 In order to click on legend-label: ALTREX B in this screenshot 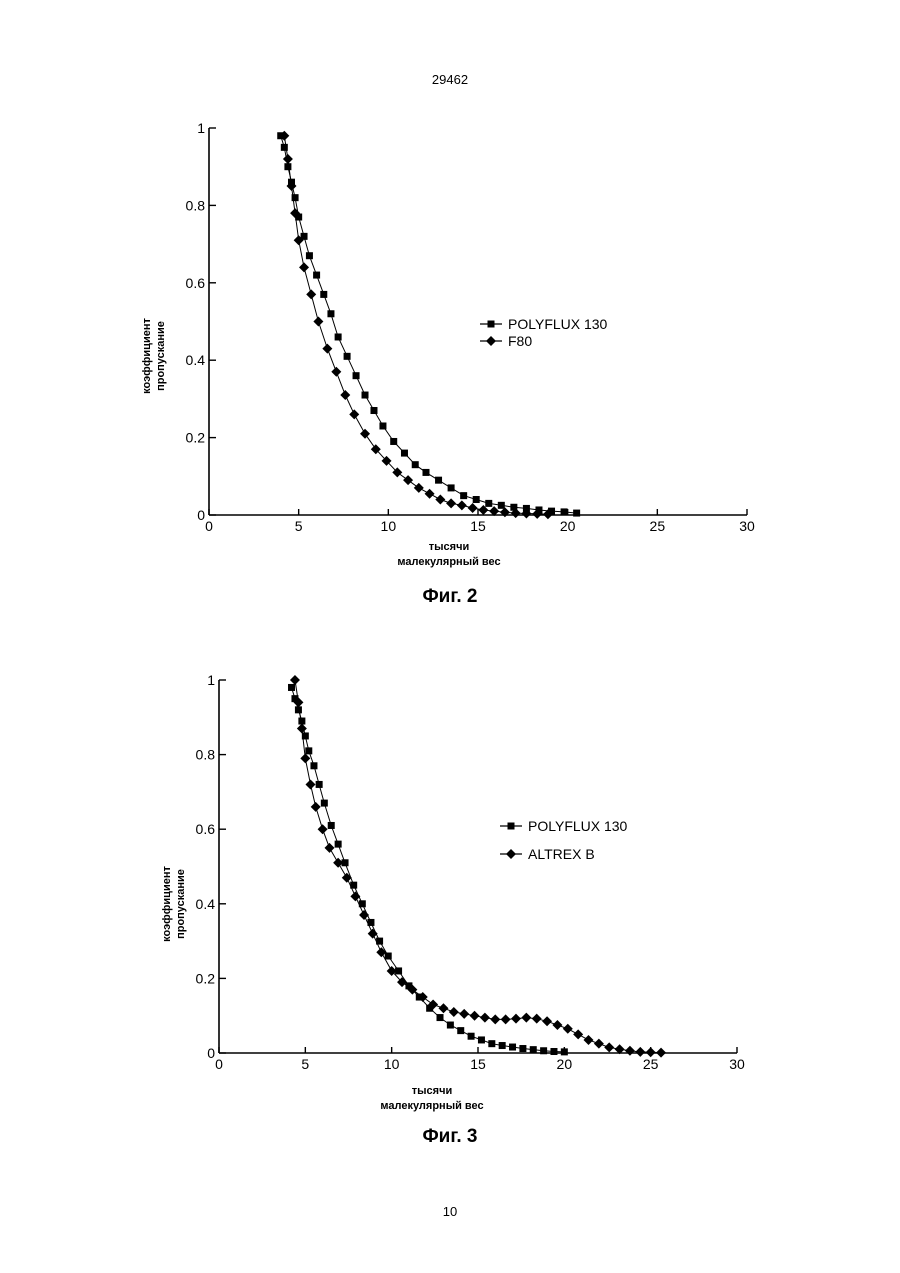, I will do `click(561, 854)`.